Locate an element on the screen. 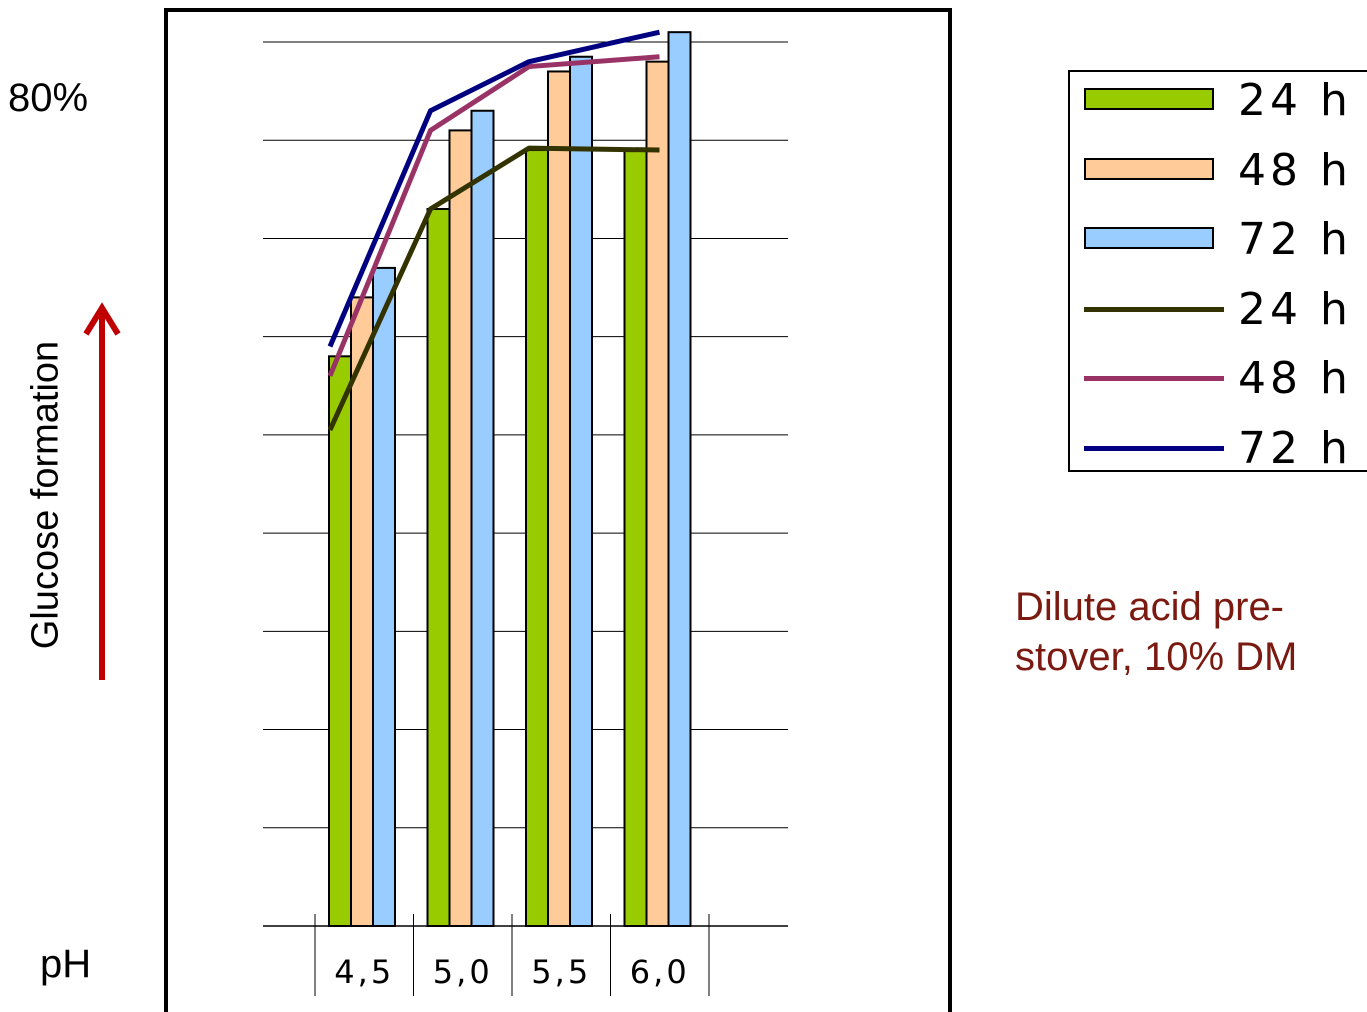 The height and width of the screenshot is (1012, 1367). x-axis-title: pH is located at coordinates (66, 964).